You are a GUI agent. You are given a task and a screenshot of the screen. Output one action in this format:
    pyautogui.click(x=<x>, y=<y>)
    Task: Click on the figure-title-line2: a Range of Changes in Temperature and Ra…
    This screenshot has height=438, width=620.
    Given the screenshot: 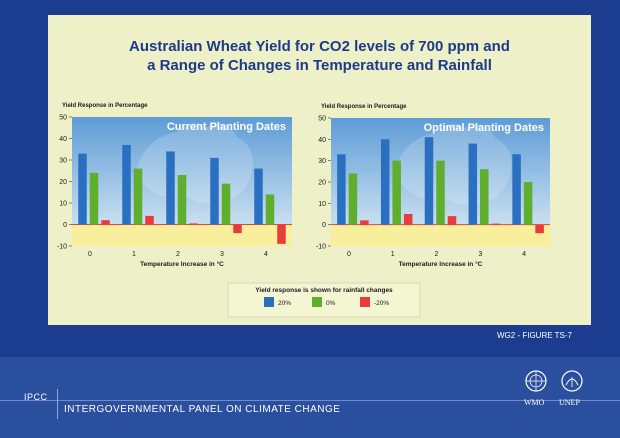 What is the action you would take?
    pyautogui.click(x=319, y=65)
    